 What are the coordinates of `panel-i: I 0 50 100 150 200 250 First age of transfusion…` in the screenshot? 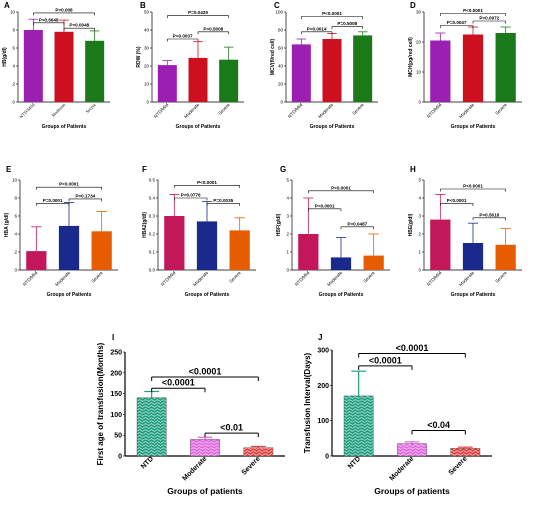 It's located at (190, 414).